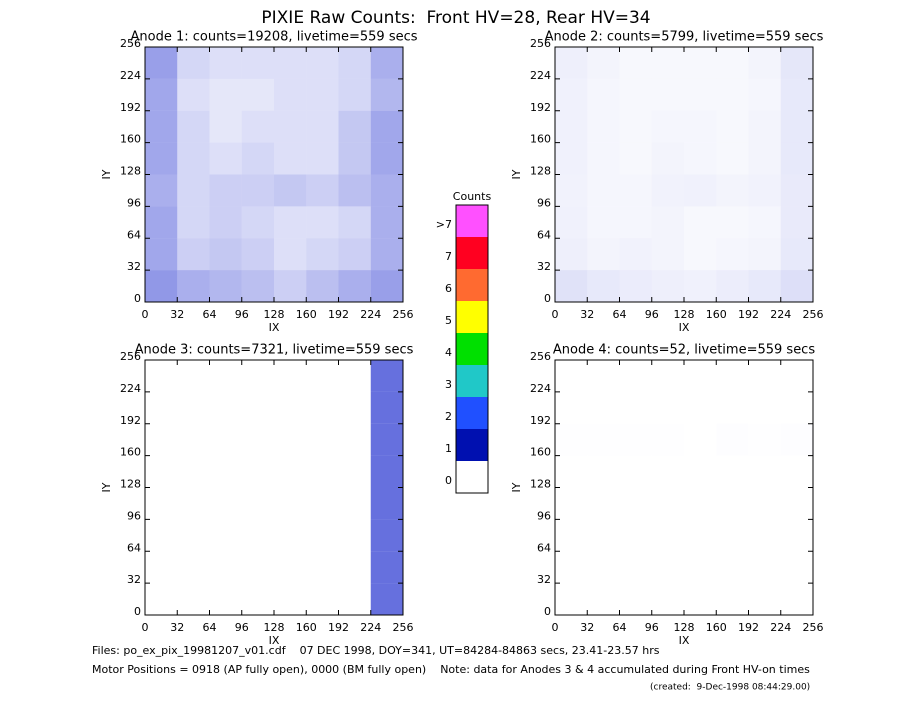 The image size is (913, 705). Describe the element at coordinates (134, 515) in the screenshot. I see `y-tick-label: 96` at that location.